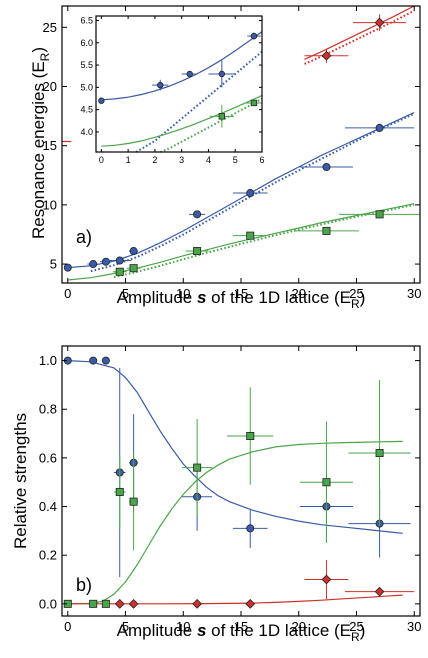 This screenshot has height=658, width=428. I want to click on panel-a-xtick-label: 15, so click(241, 293).